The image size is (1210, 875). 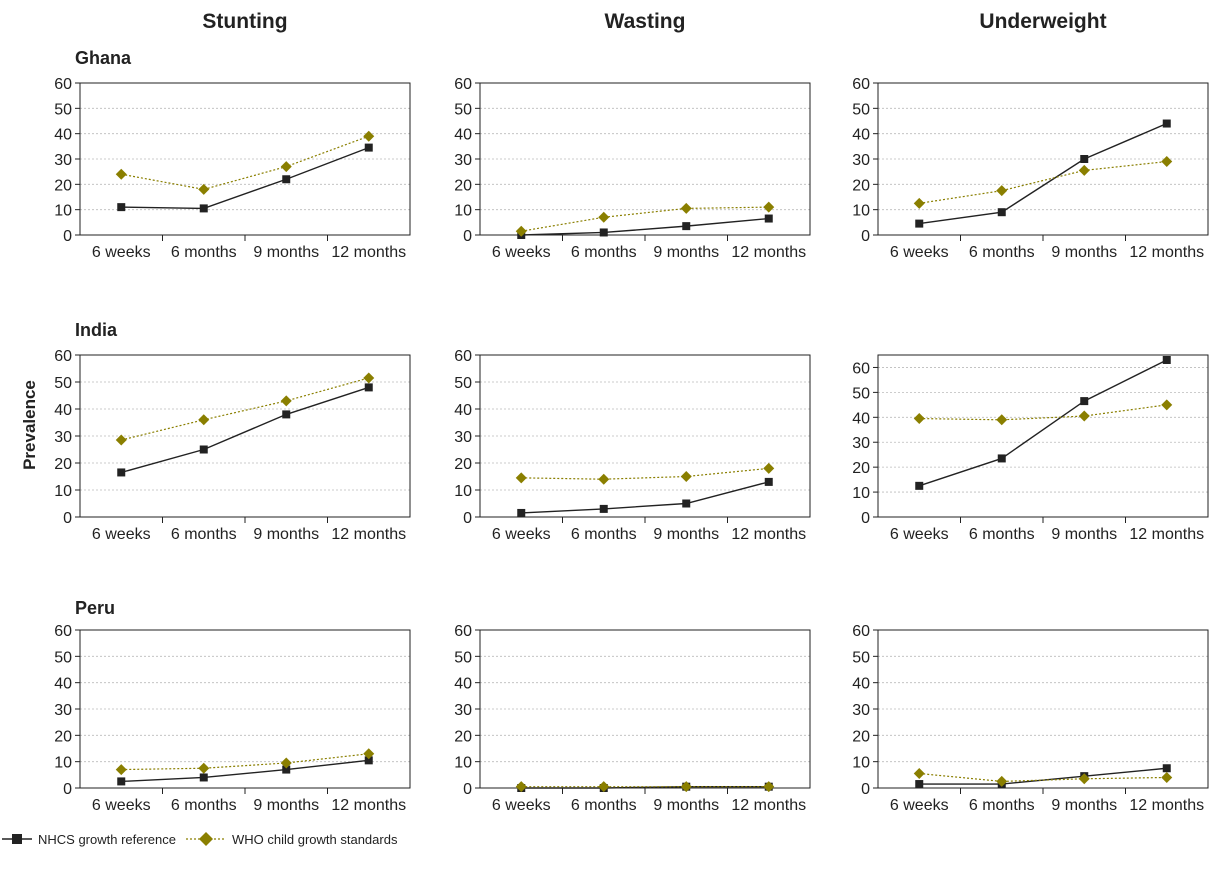 I want to click on legend-item-nhcs: NHCS growth reference, so click(x=88, y=839).